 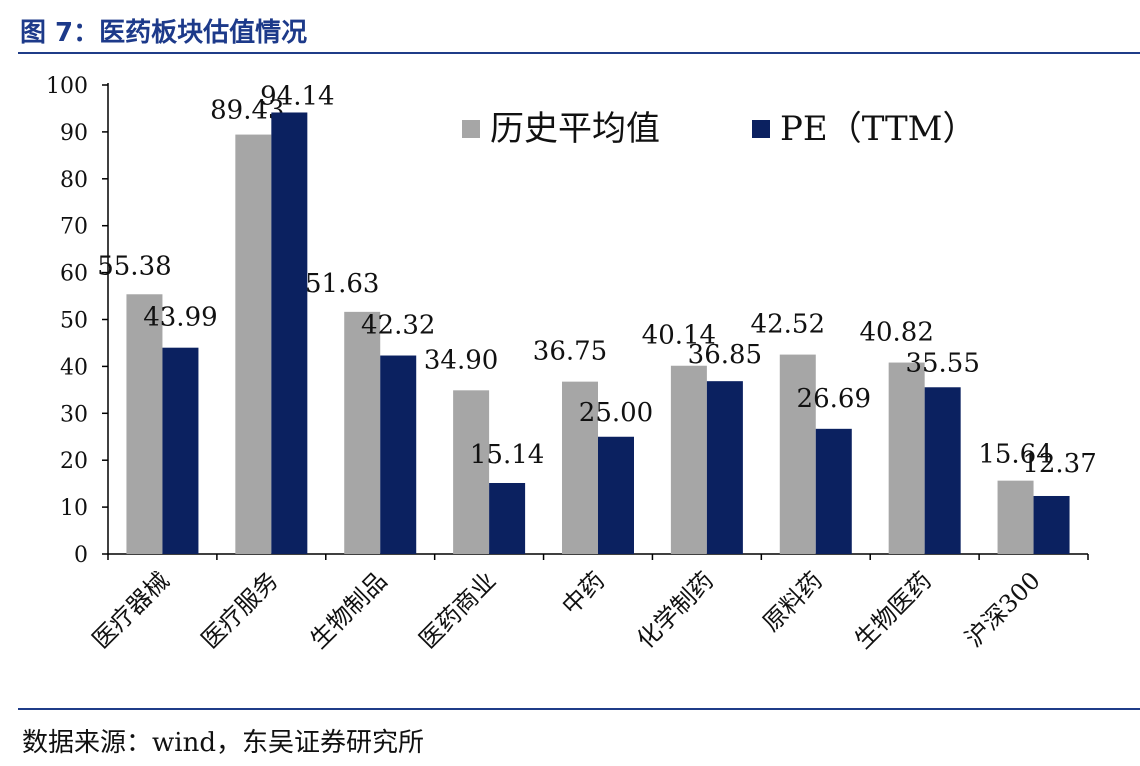 I want to click on y-tick-label: 40, so click(x=74, y=367).